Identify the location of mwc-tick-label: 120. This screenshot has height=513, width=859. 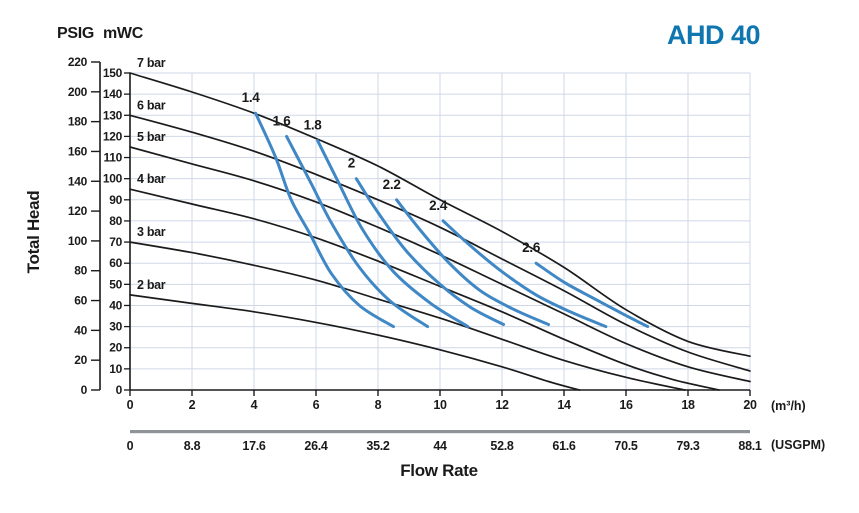
(113, 136).